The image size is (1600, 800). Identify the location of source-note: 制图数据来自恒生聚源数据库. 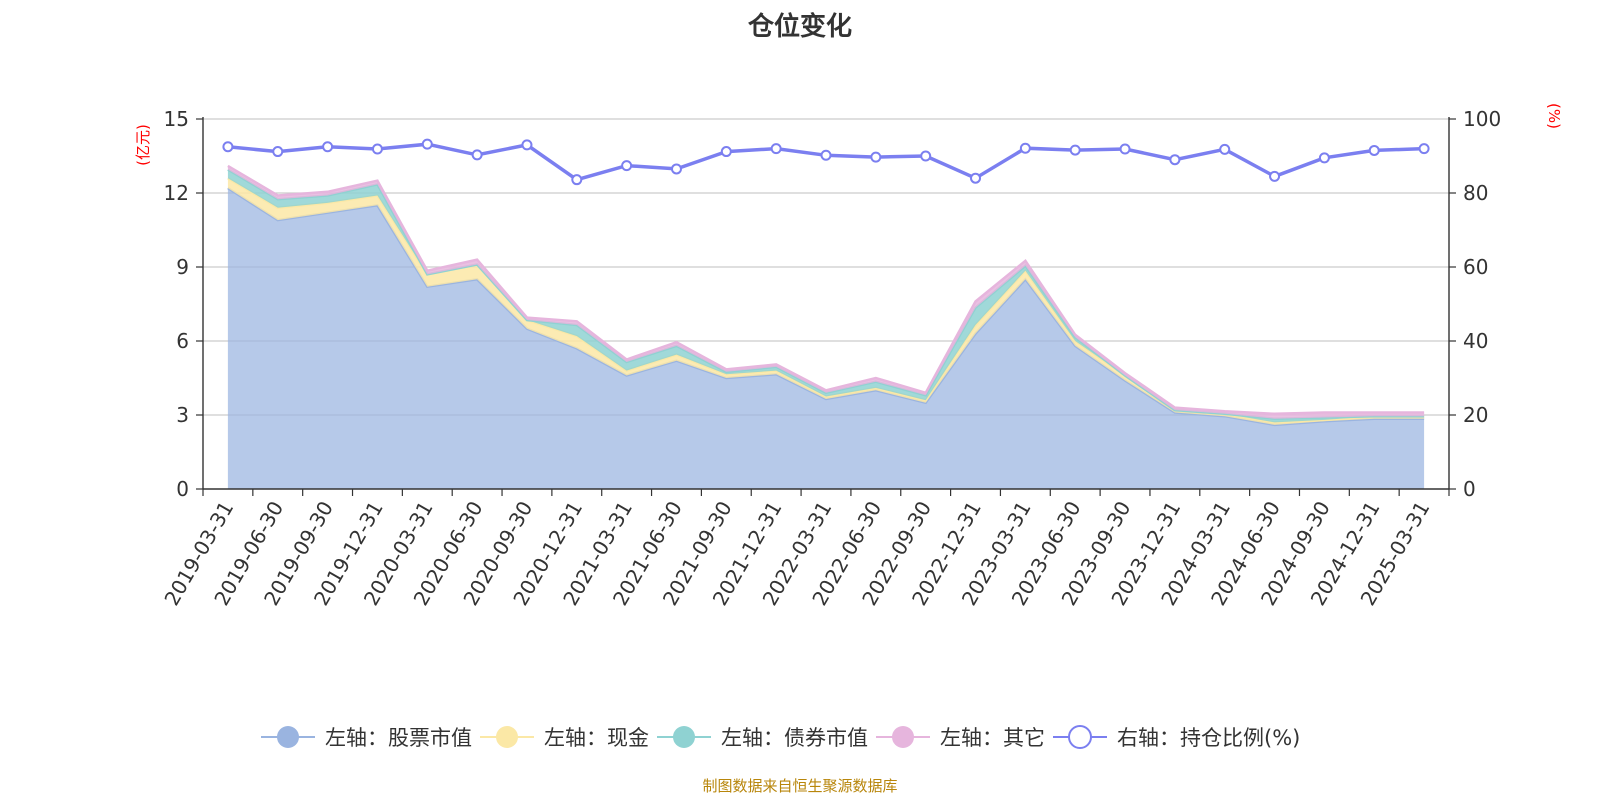
(799, 786).